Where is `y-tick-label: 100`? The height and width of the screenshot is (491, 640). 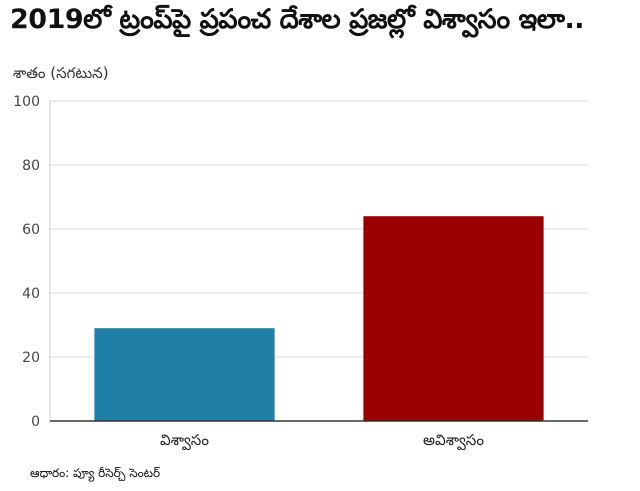 y-tick-label: 100 is located at coordinates (26, 102).